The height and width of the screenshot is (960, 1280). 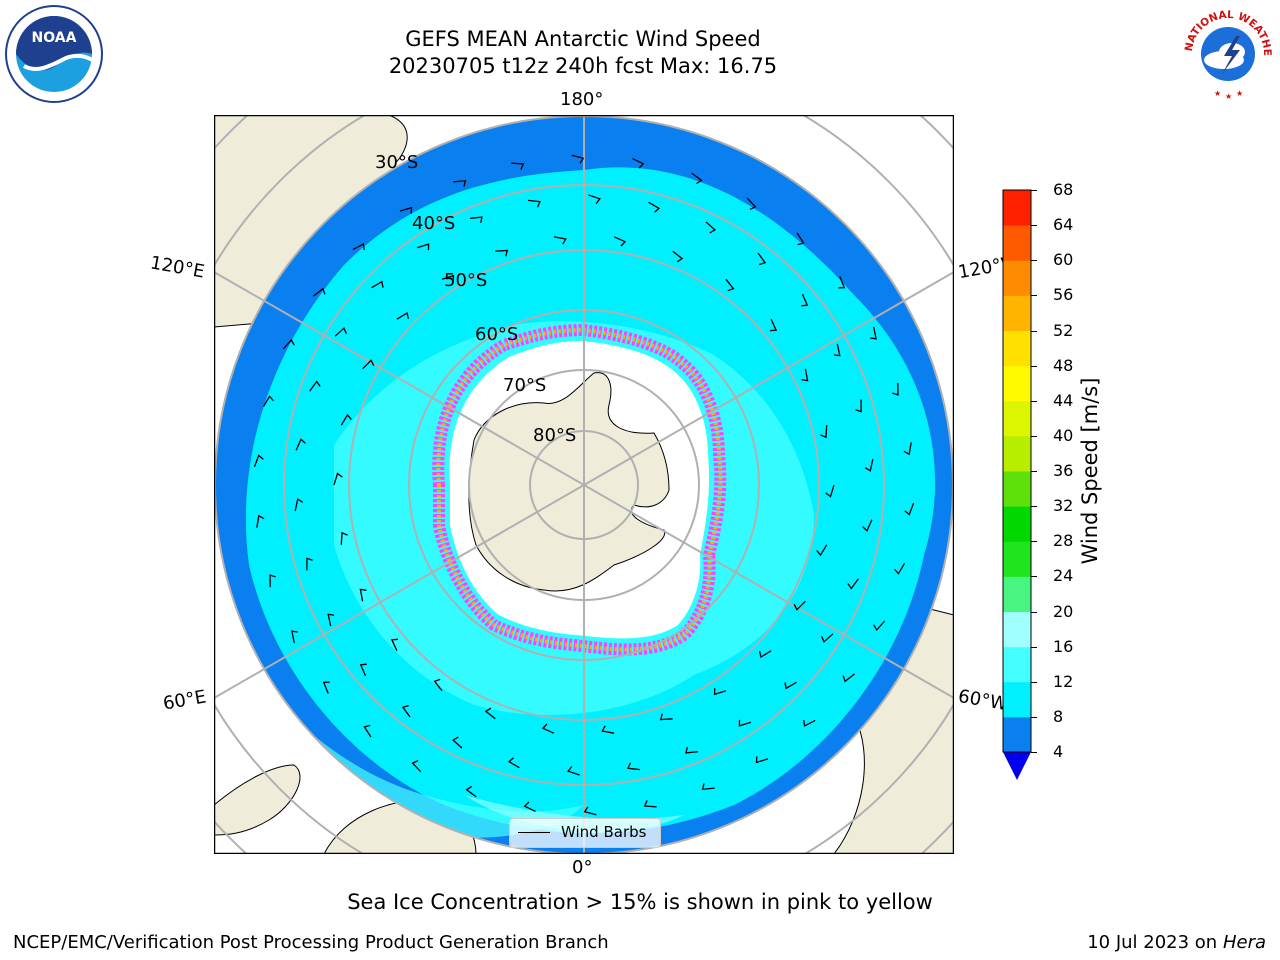 What do you see at coordinates (1206, 942) in the screenshot?
I see `date-on: on` at bounding box center [1206, 942].